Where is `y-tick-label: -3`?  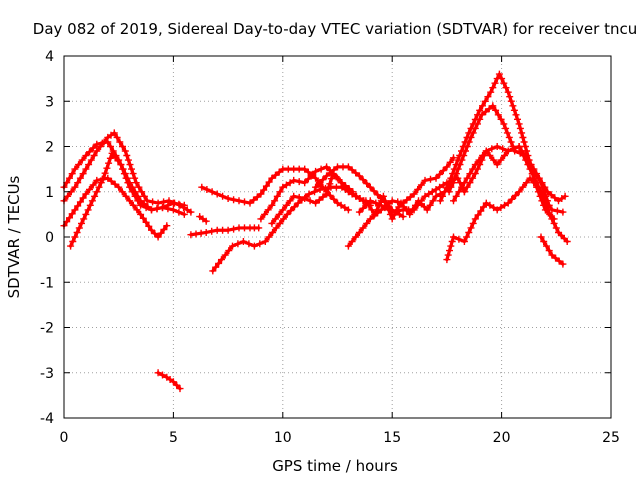 y-tick-label: -3 is located at coordinates (47, 374).